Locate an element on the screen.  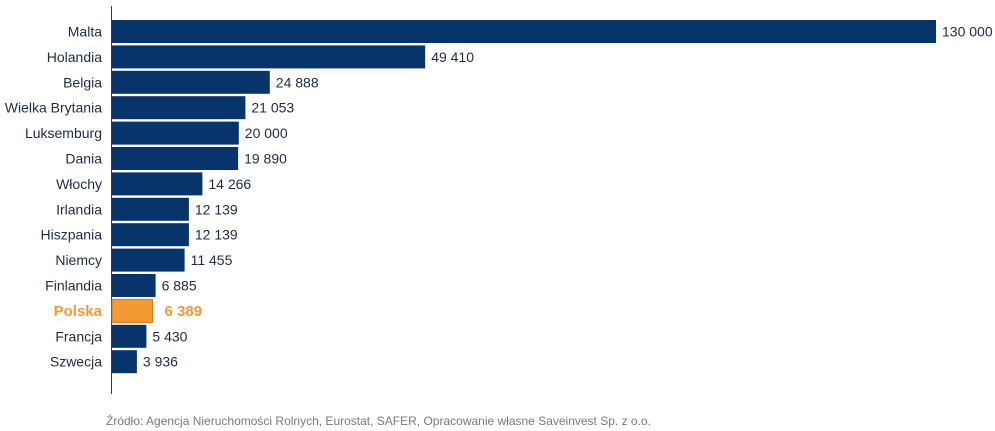
category-label-1: Holandia is located at coordinates (74, 57).